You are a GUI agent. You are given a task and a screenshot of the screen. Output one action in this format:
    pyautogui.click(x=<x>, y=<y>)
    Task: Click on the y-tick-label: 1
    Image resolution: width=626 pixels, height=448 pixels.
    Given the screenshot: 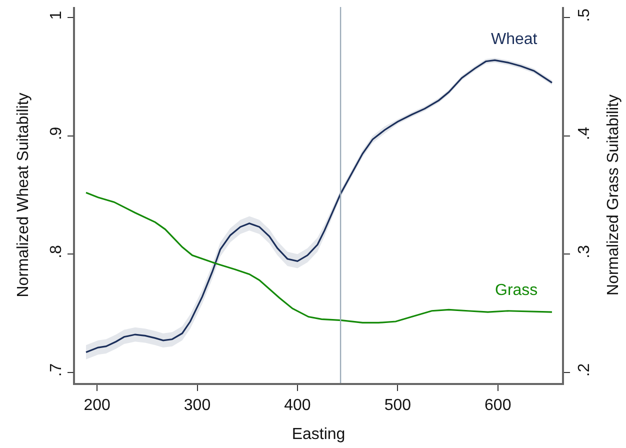 What is the action you would take?
    pyautogui.click(x=56, y=15)
    